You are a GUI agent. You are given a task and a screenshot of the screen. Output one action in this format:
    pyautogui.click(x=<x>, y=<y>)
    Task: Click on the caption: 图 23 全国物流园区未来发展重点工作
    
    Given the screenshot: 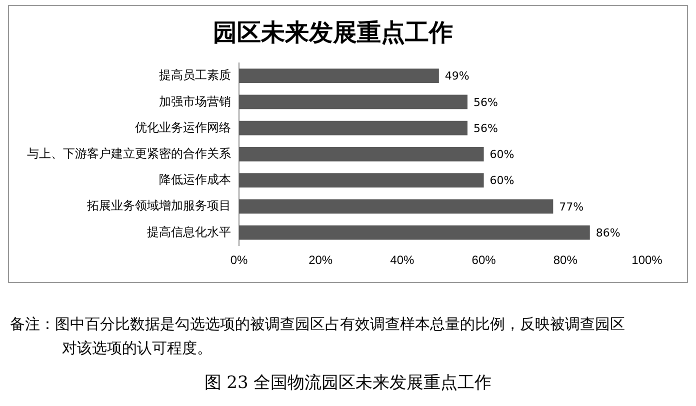 What is the action you would take?
    pyautogui.click(x=348, y=383)
    